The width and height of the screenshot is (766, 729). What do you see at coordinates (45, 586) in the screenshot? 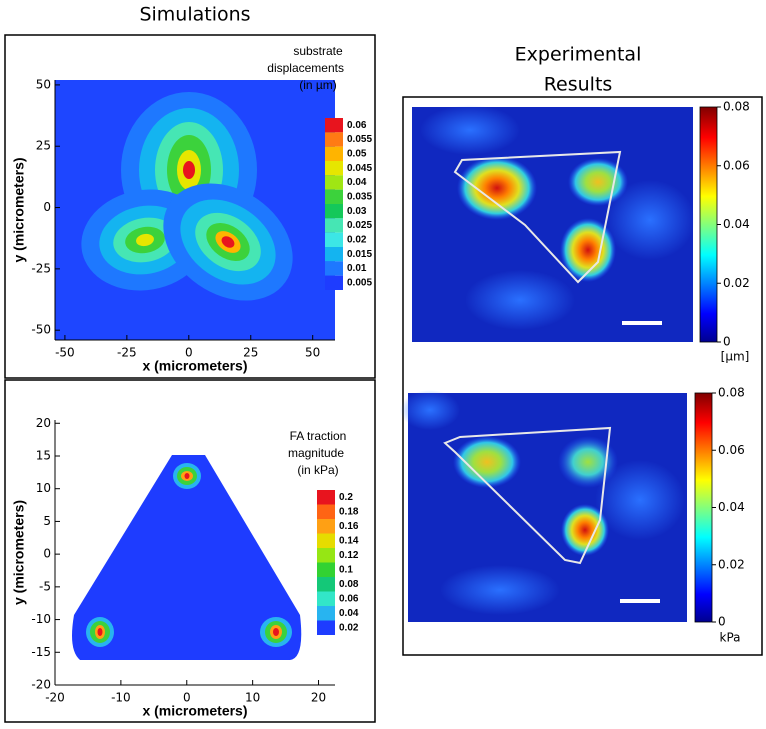
I see `y-tick-label: -5` at bounding box center [45, 586].